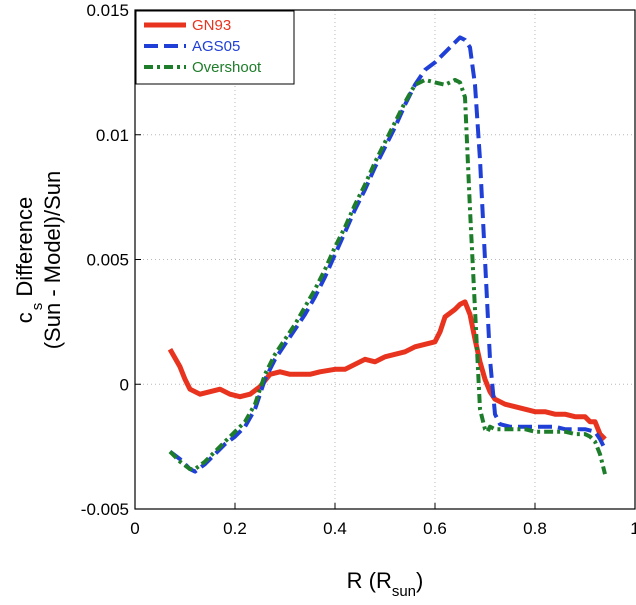 This screenshot has width=636, height=605. I want to click on y-axis-title: cs Difference (Sun - Model)/Sun, so click(38, 260).